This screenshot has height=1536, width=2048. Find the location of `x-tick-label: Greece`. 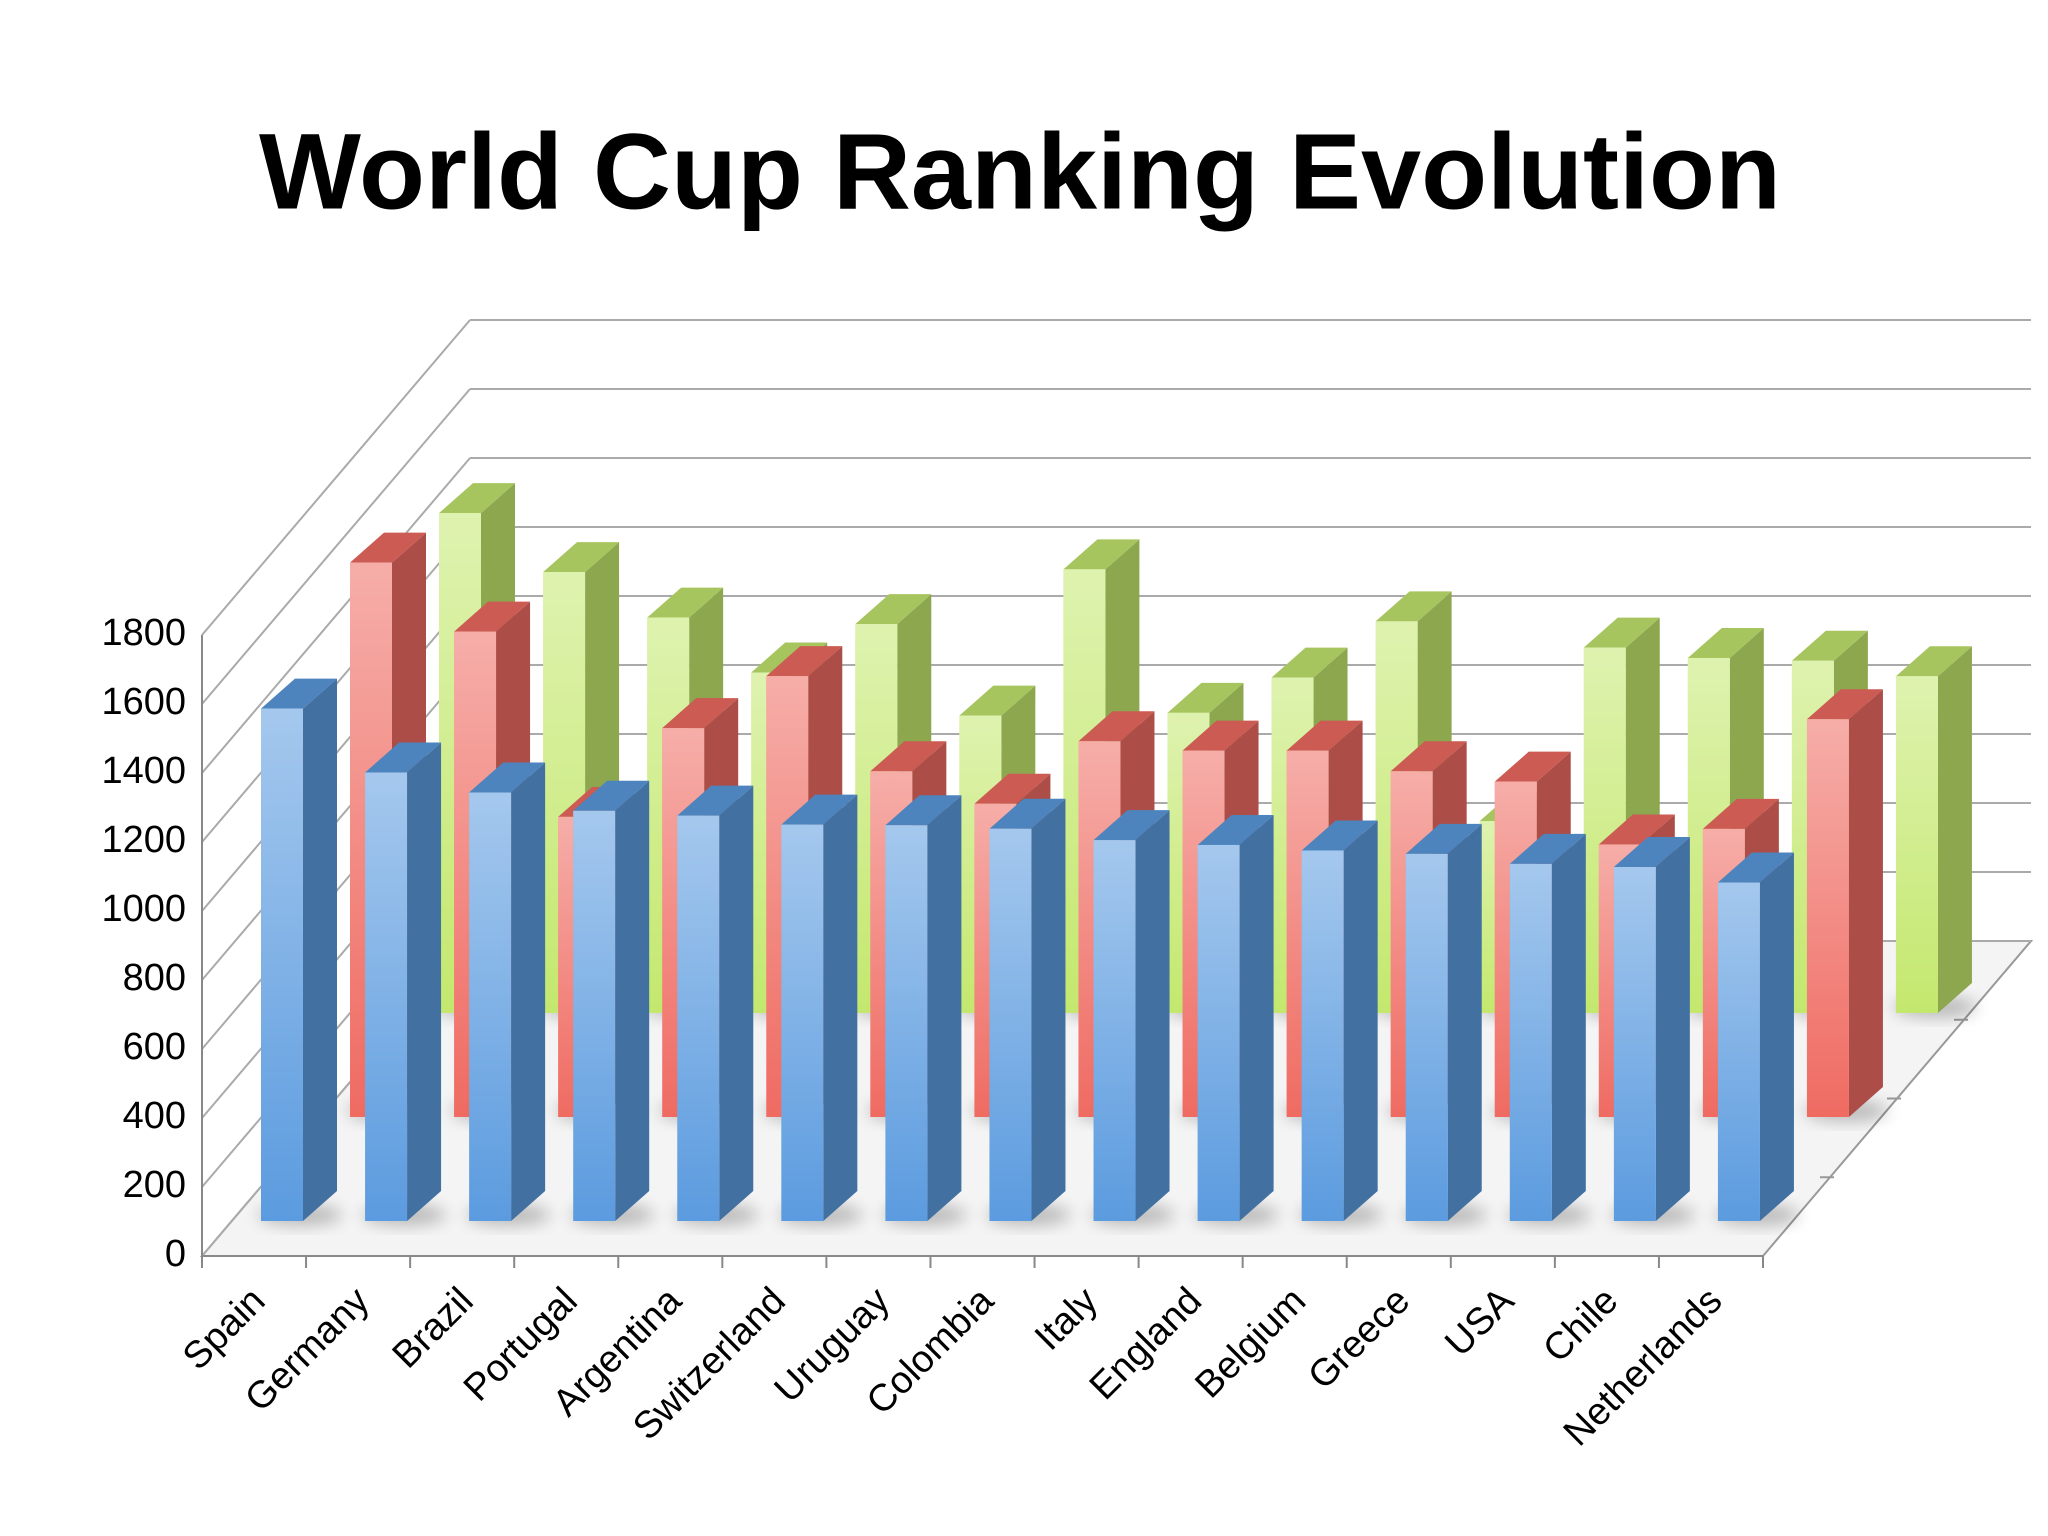

x-tick-label: Greece is located at coordinates (1359, 1339).